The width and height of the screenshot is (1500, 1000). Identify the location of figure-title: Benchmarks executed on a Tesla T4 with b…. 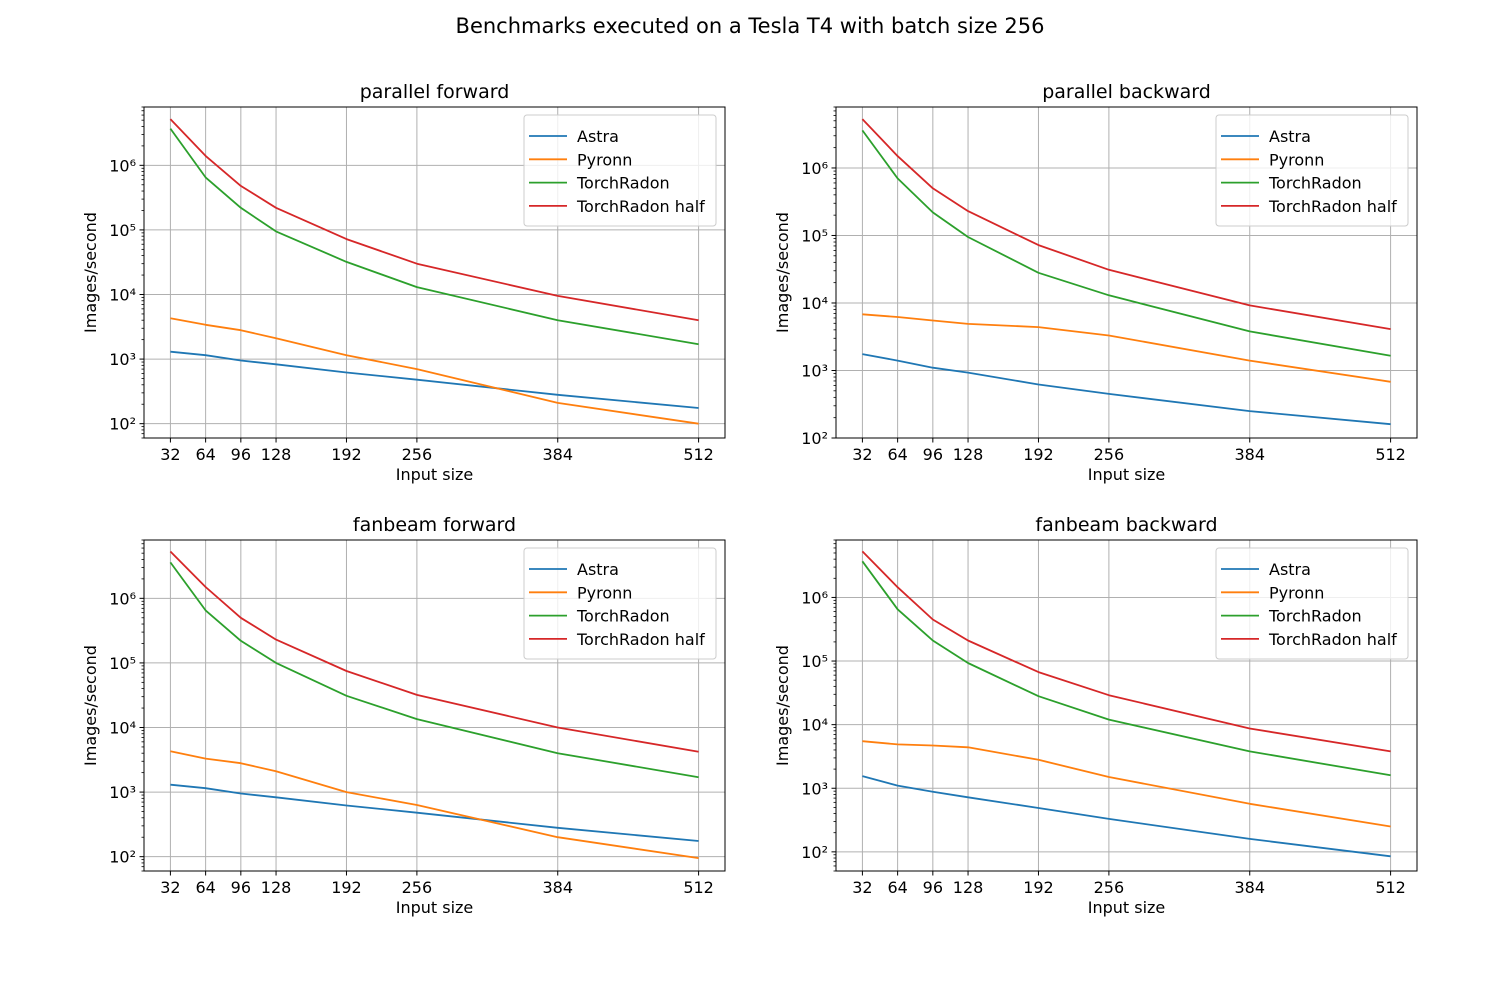
(750, 26).